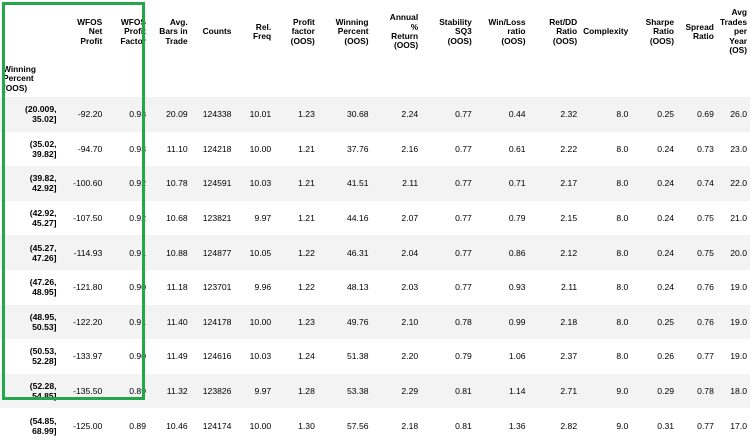 The height and width of the screenshot is (443, 750). I want to click on table-cell: 20.0, so click(733, 252).